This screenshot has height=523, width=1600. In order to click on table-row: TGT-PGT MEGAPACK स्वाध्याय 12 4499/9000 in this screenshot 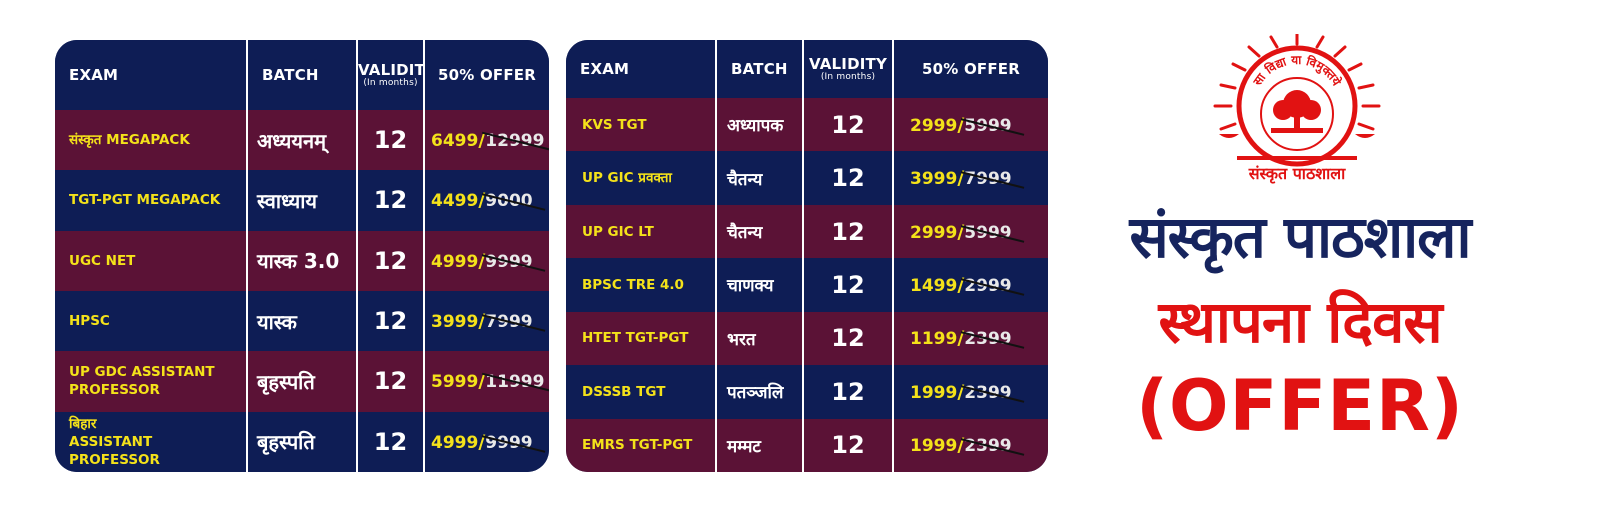, I will do `click(302, 200)`.